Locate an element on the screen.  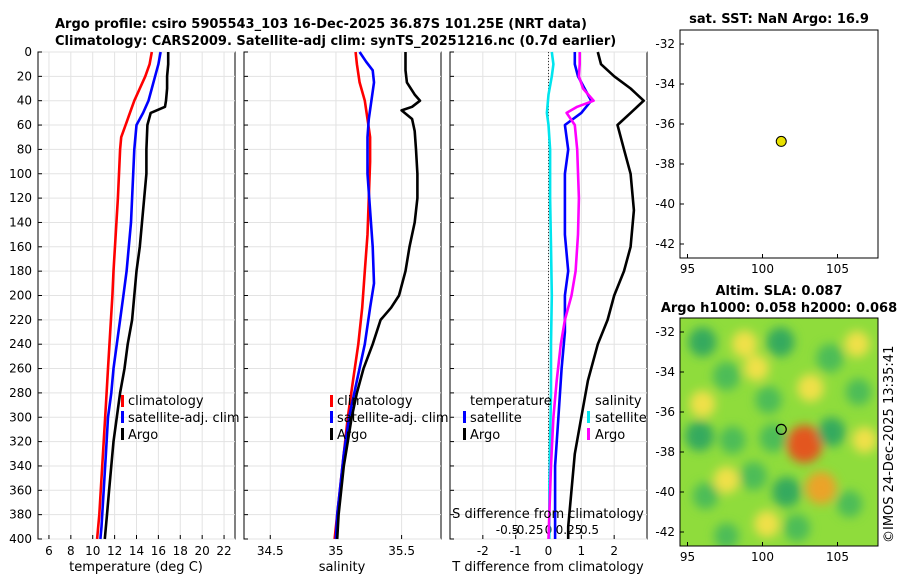
sla-map-frame is located at coordinates (779, 432).